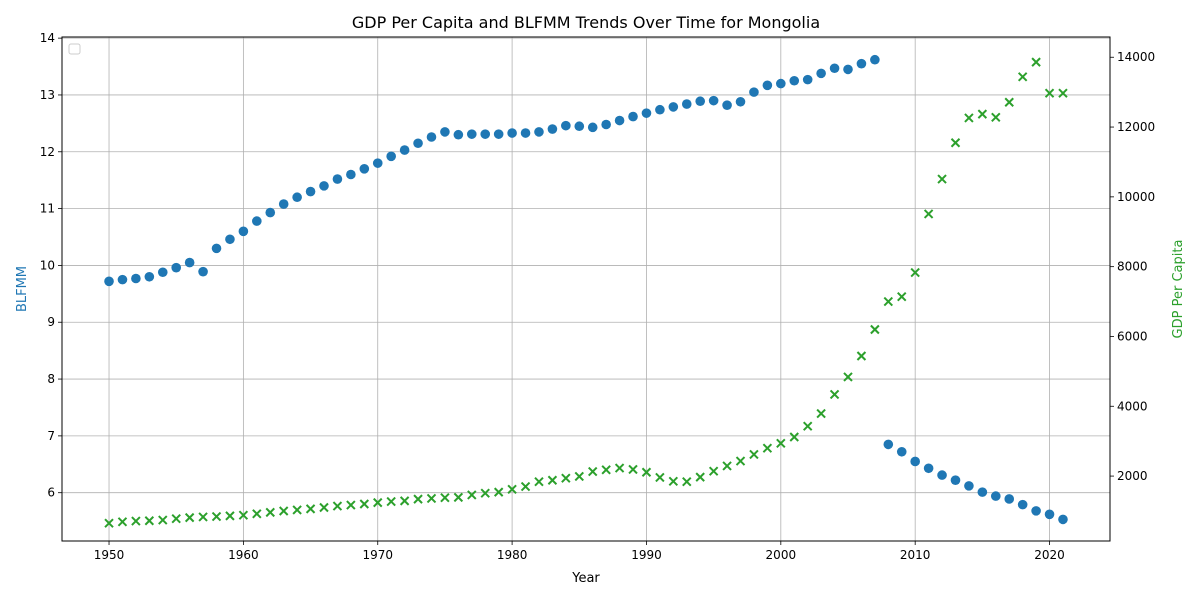 The image size is (1200, 600). Describe the element at coordinates (22, 289) in the screenshot. I see `left-y-axis-label: BLFMM` at that location.